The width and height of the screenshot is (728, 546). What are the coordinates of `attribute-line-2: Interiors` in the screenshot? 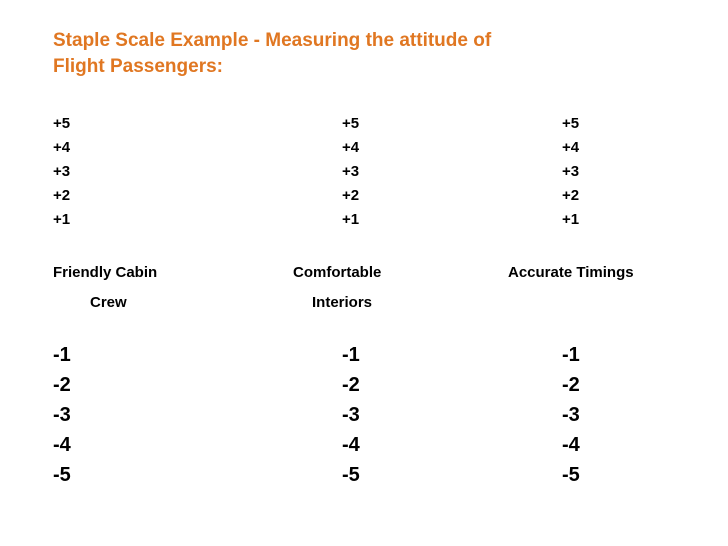 It's located at (342, 302).